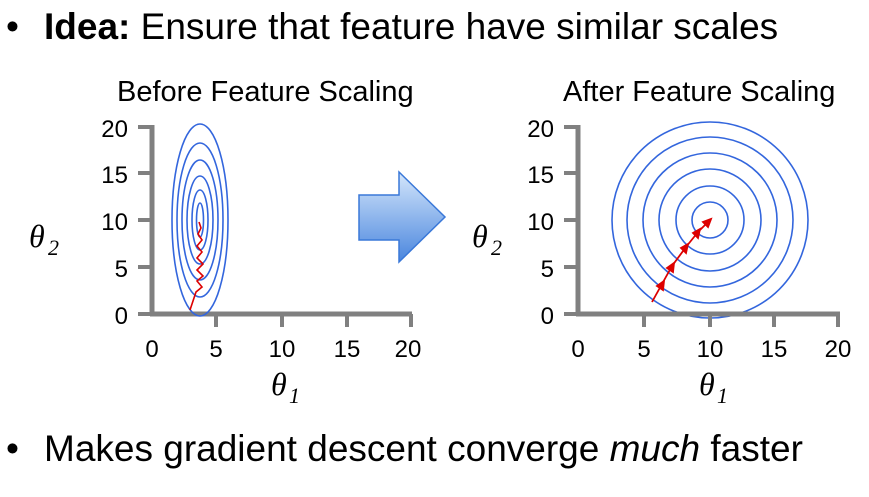  Describe the element at coordinates (480, 236) in the screenshot. I see `right-y-axis-label: θ` at that location.